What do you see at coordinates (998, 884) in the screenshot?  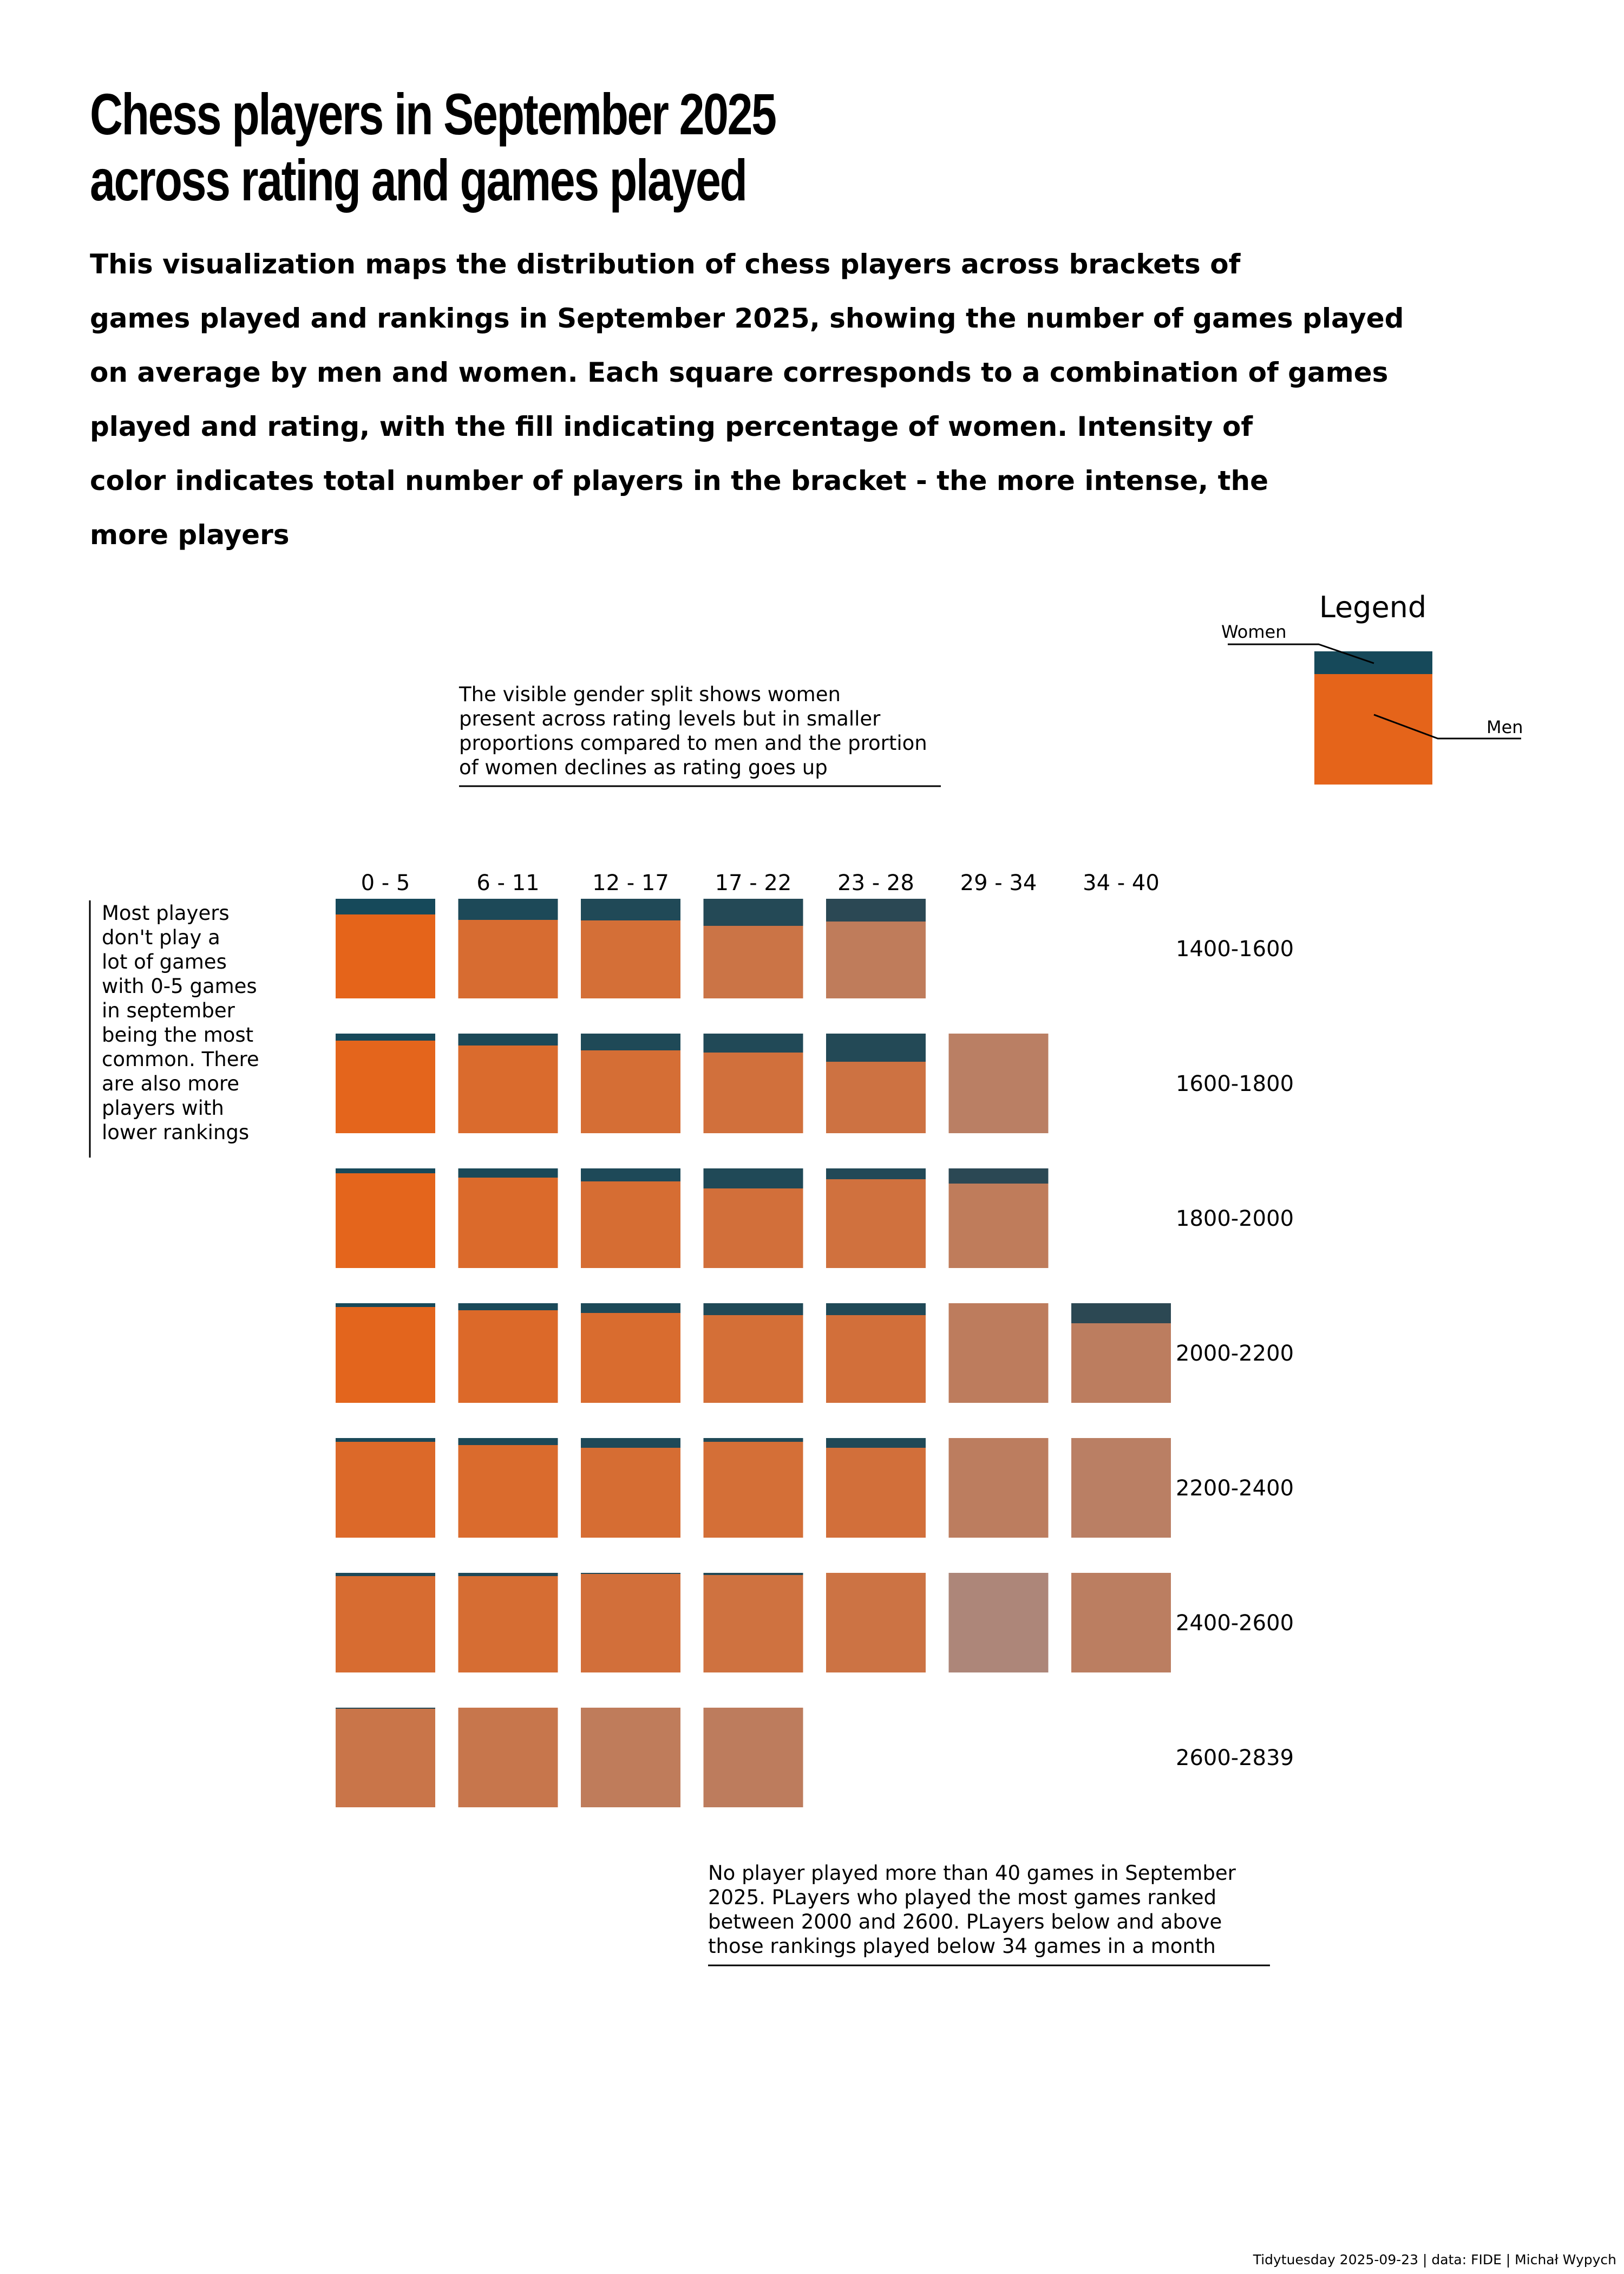 I see `x-tick-label: 29 - 34` at bounding box center [998, 884].